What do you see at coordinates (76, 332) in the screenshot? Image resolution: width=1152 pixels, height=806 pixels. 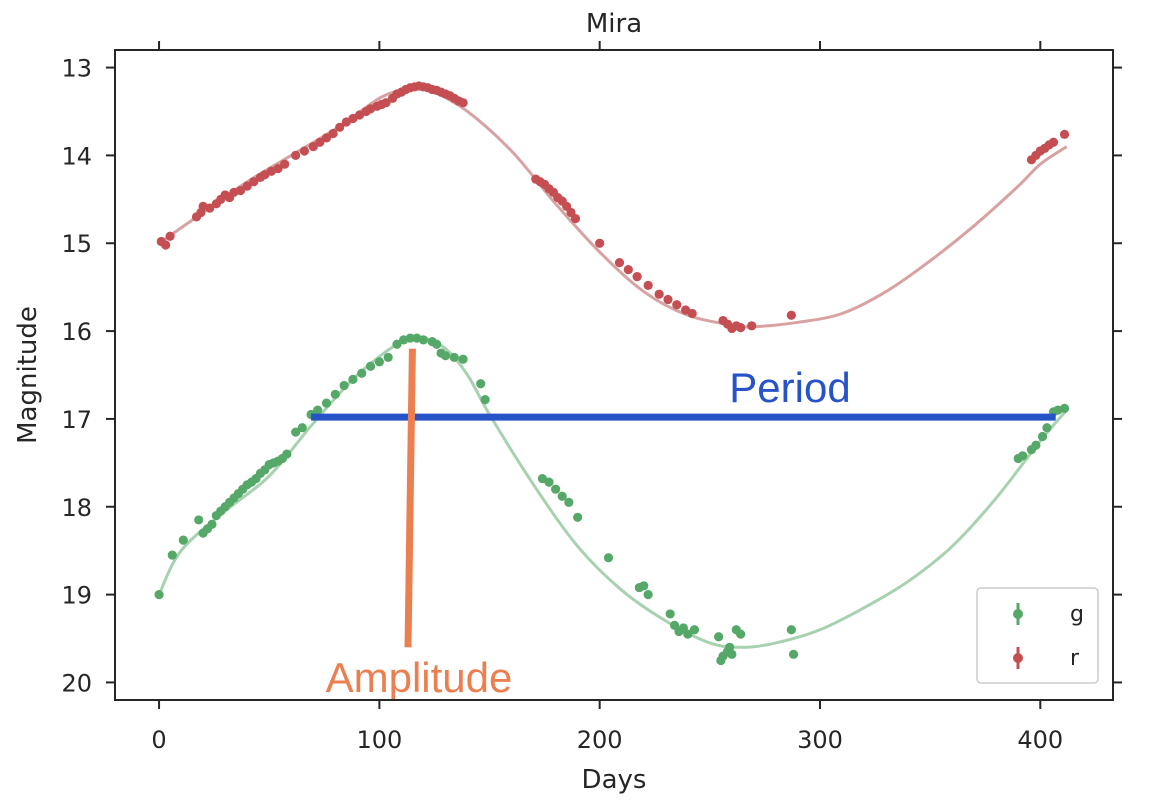 I see `y-tick-label: 16` at bounding box center [76, 332].